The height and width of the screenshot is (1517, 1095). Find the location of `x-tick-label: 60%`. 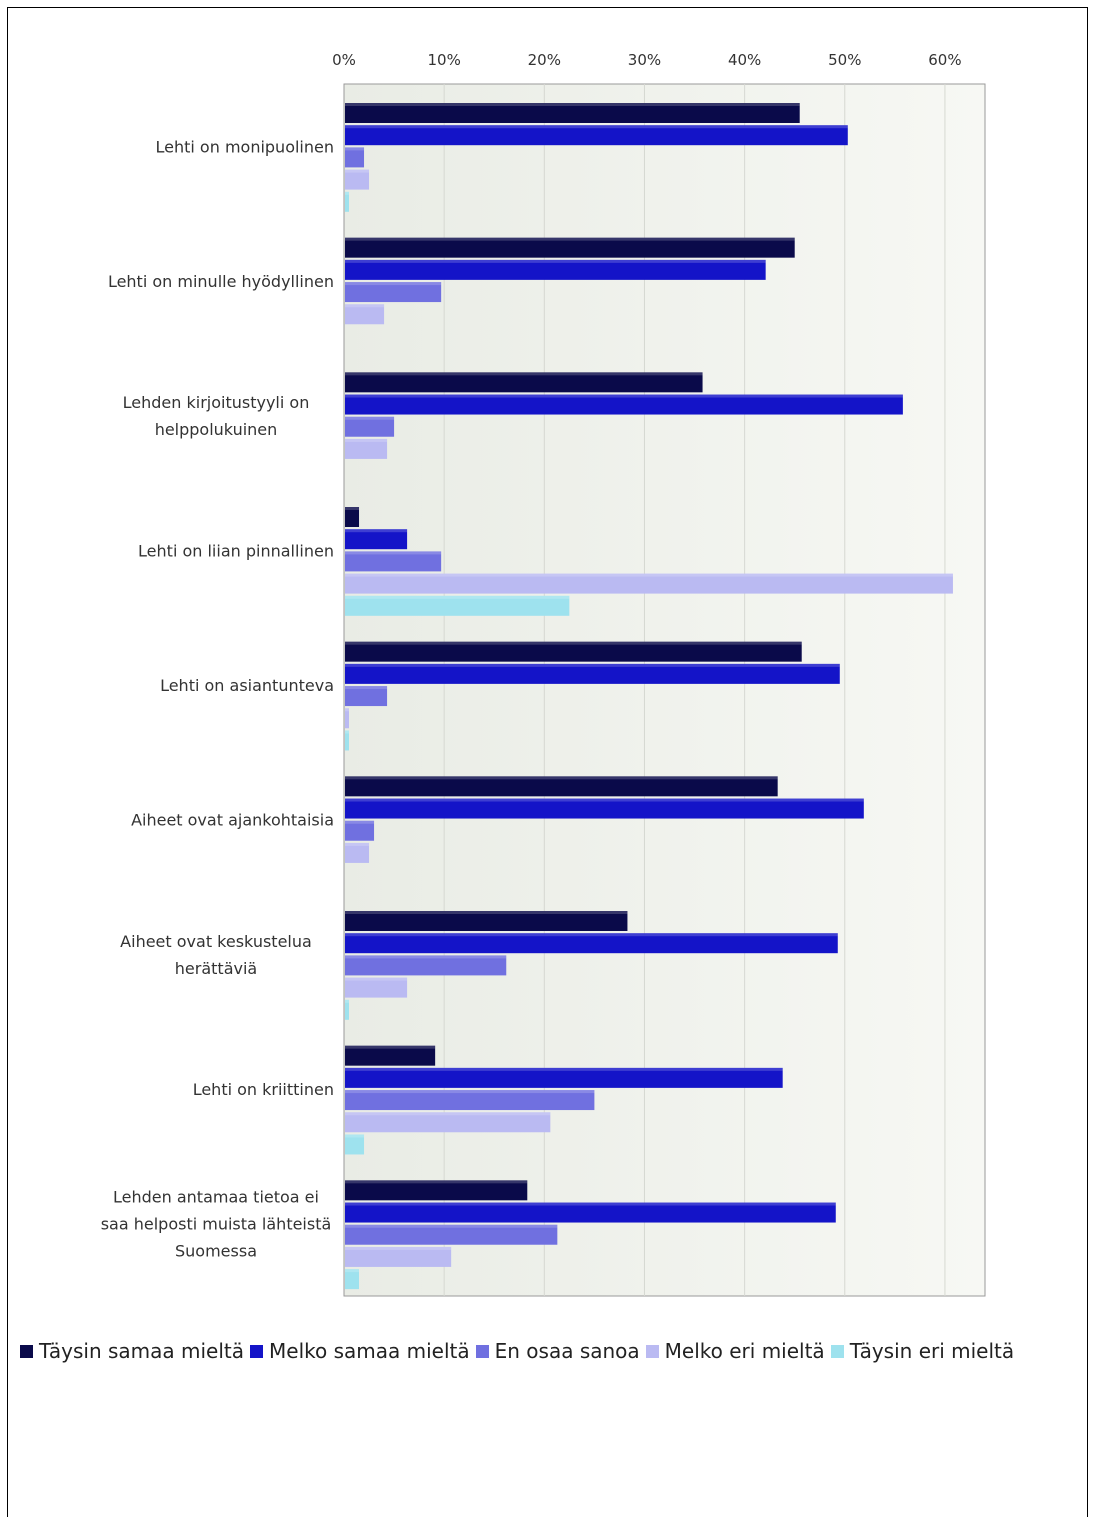

x-tick-label: 60% is located at coordinates (944, 60).